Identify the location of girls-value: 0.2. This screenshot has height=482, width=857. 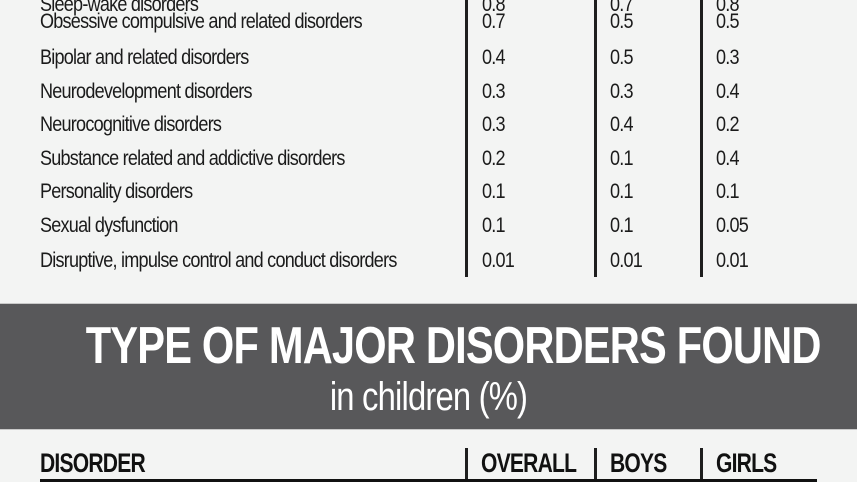
(728, 124).